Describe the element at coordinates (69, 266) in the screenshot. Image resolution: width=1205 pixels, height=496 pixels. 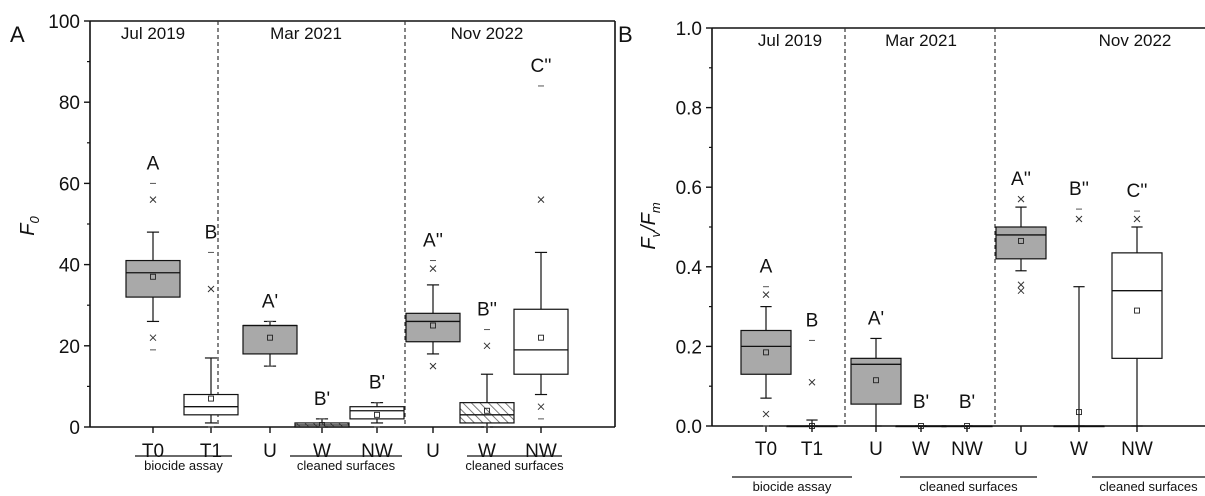
I see `y-tick-label: 40` at that location.